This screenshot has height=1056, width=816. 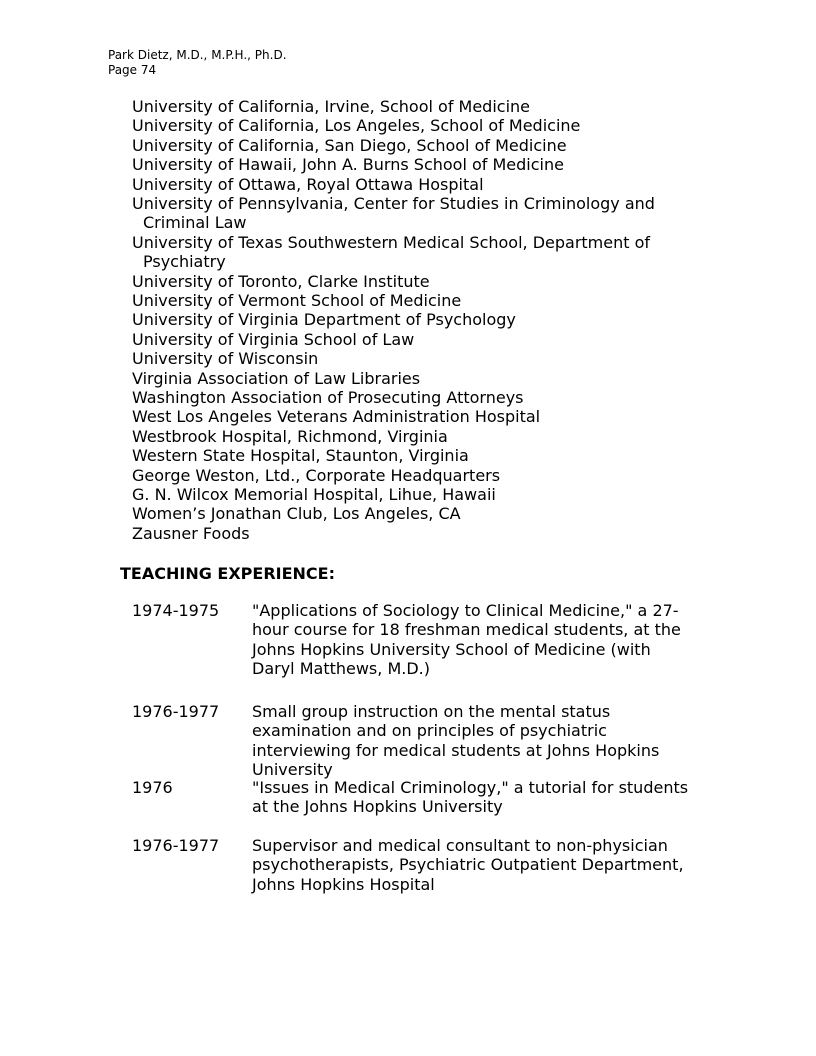 What do you see at coordinates (290, 436) in the screenshot?
I see `institution-item: Westbrook Hospital, Richmond, Virginia` at bounding box center [290, 436].